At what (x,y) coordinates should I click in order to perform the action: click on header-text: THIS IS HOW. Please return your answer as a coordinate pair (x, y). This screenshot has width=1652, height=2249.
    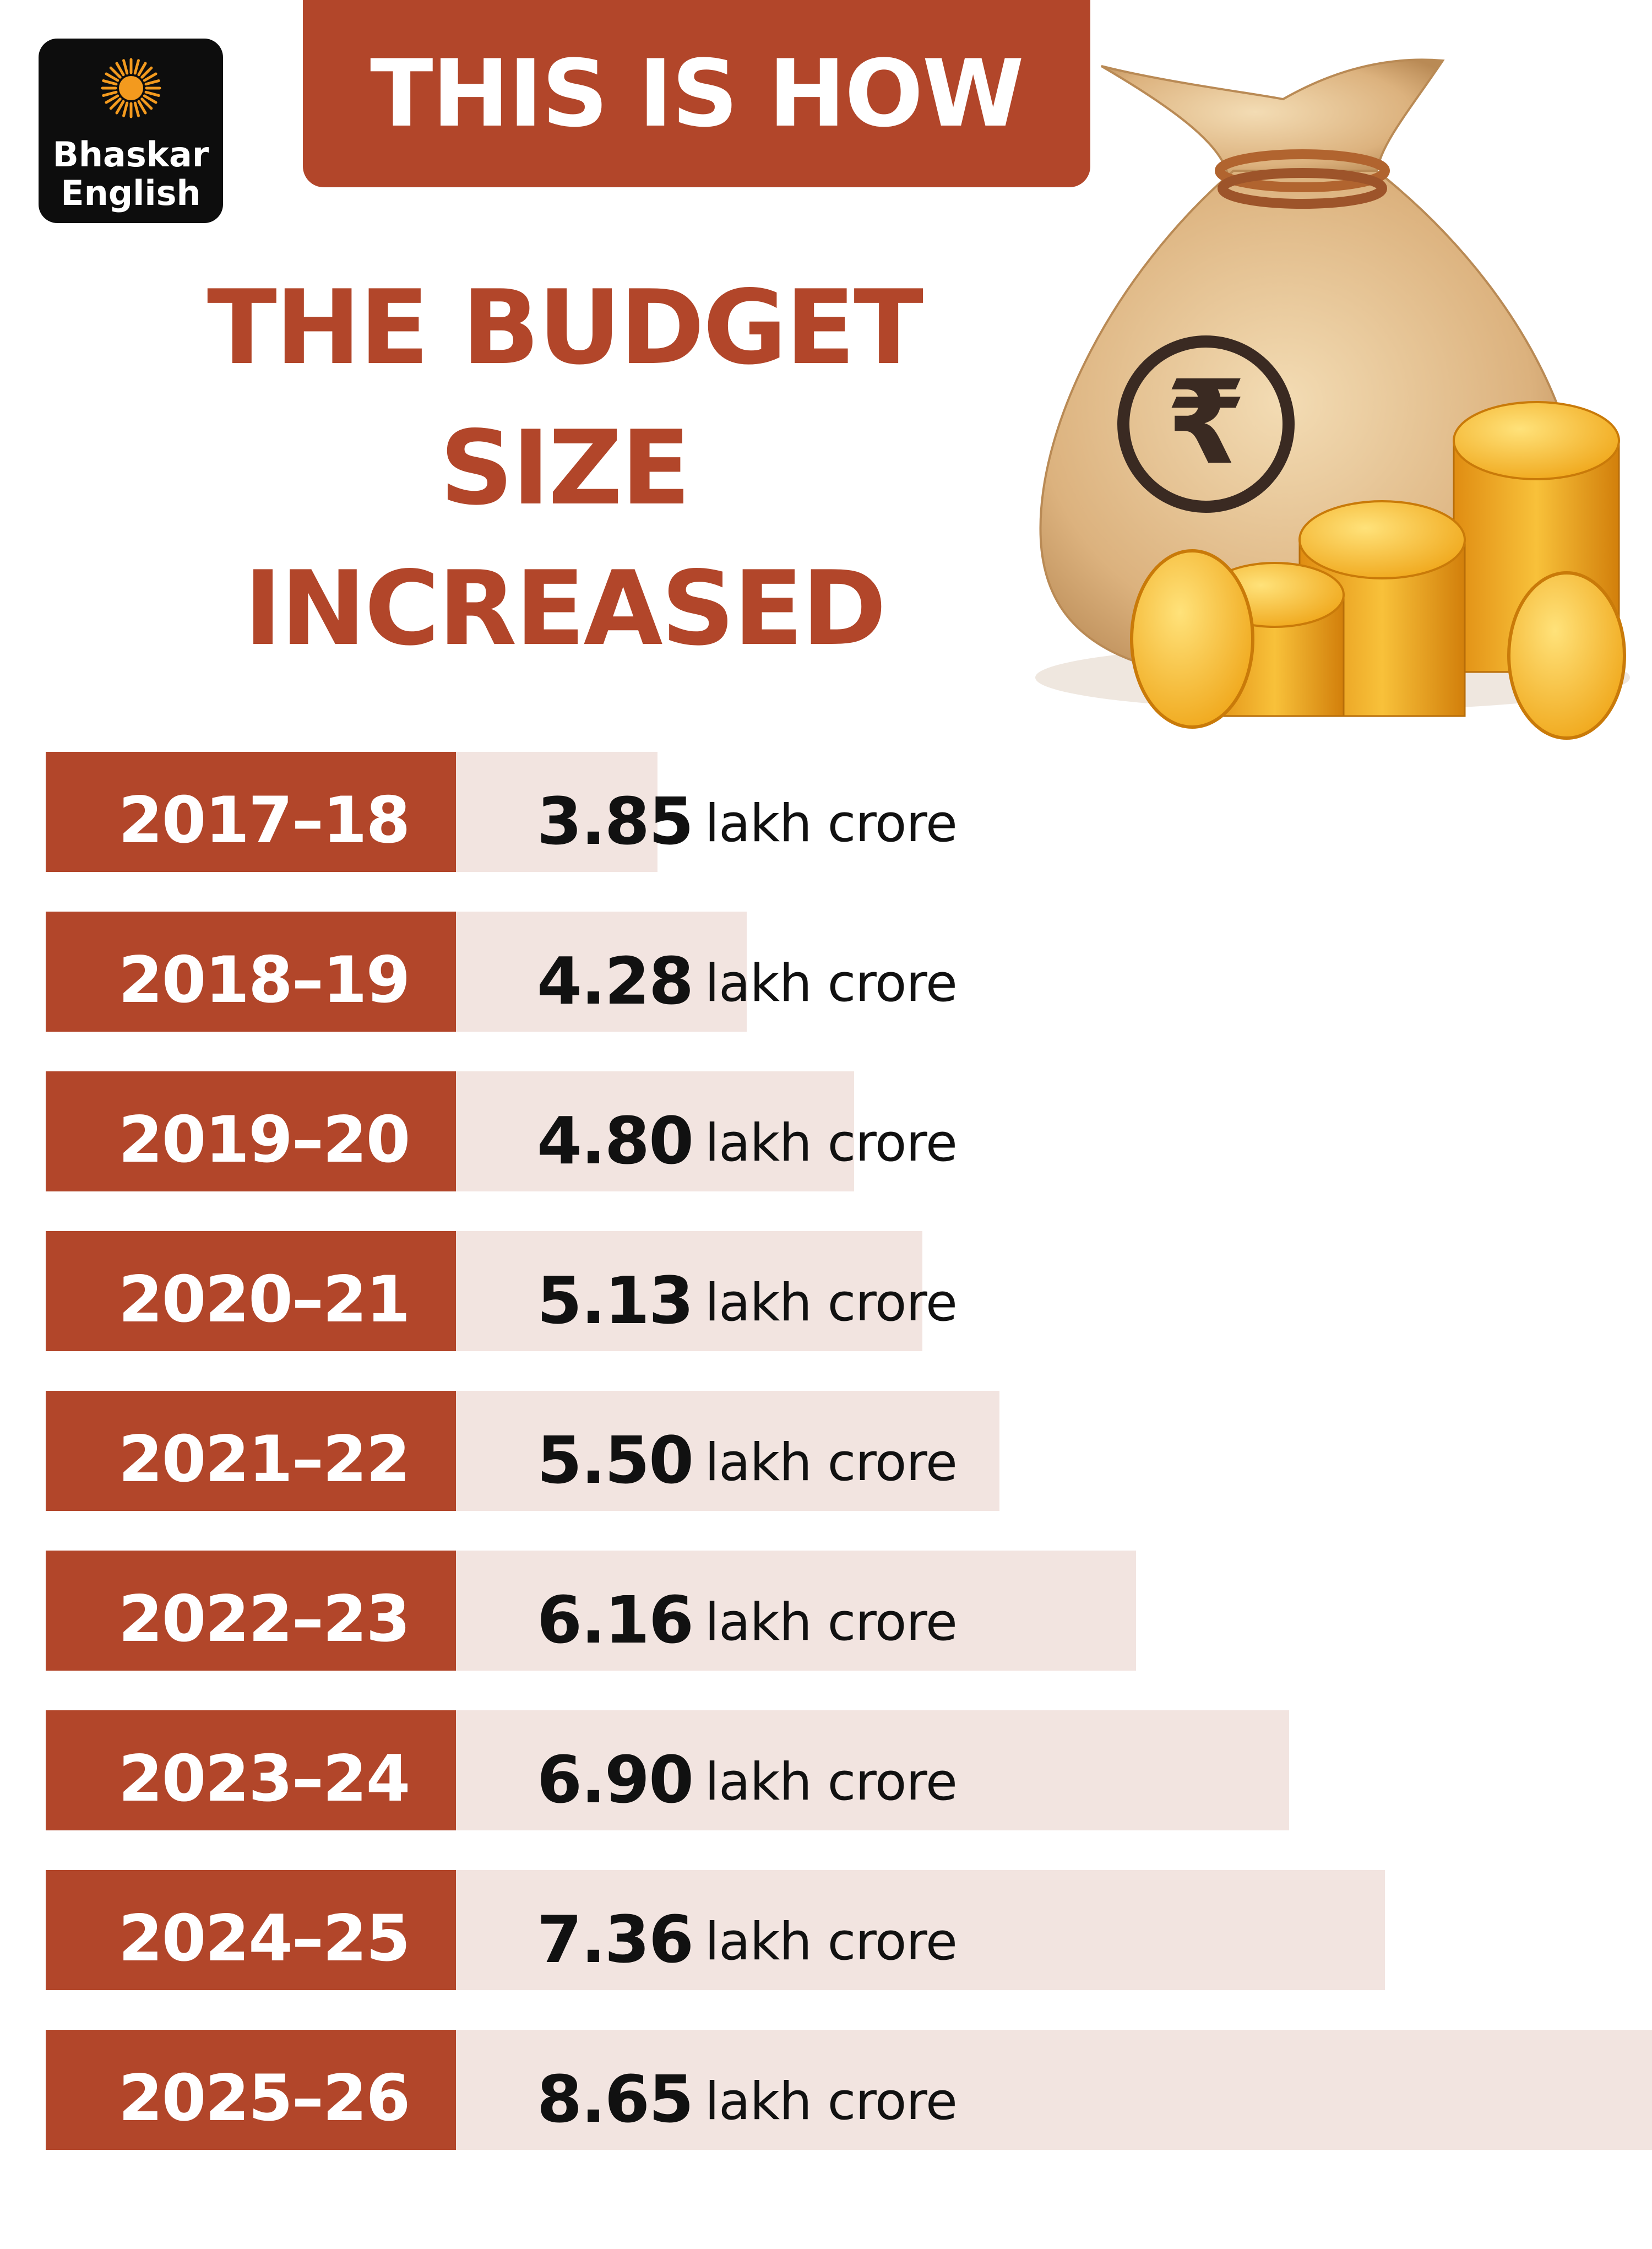
    Looking at the image, I should click on (697, 94).